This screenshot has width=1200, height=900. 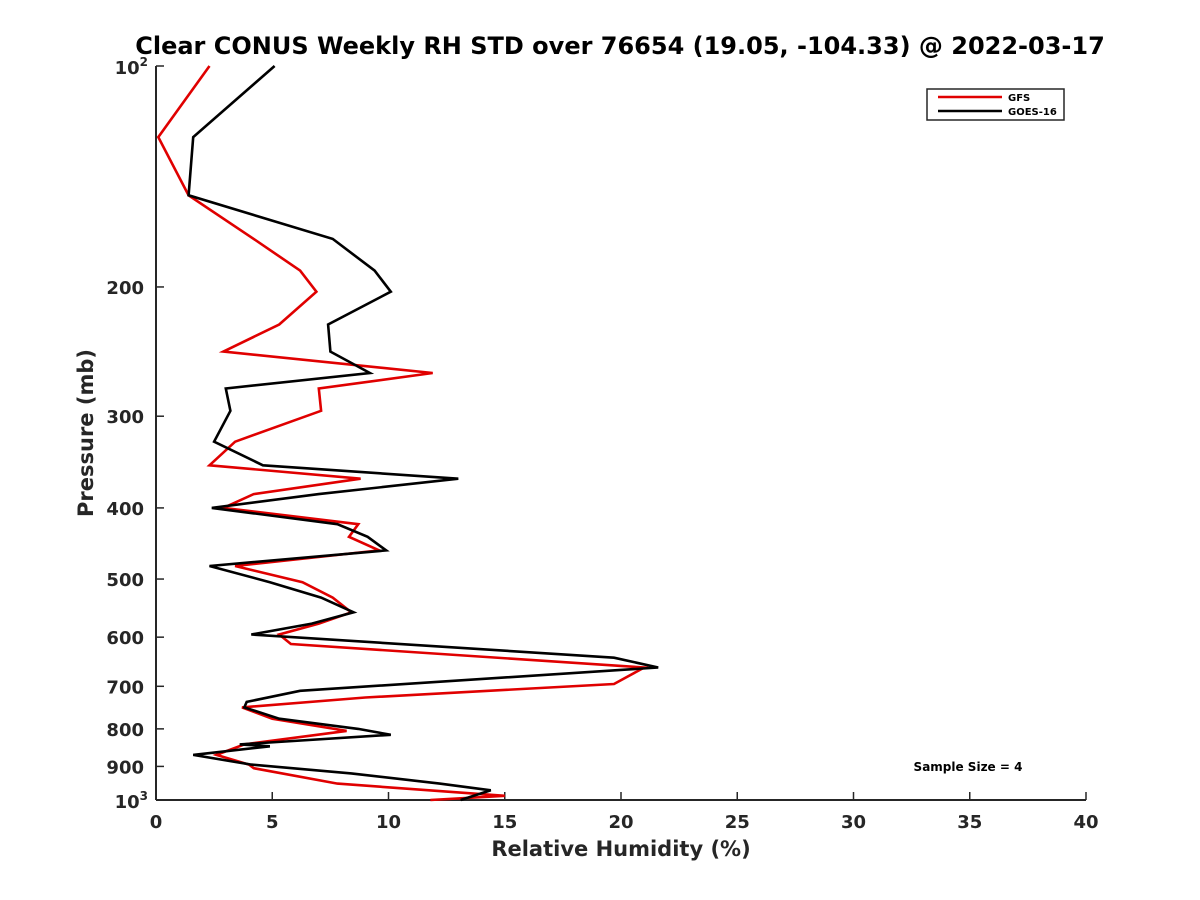 I want to click on x-tick-label: 40, so click(x=1085, y=822).